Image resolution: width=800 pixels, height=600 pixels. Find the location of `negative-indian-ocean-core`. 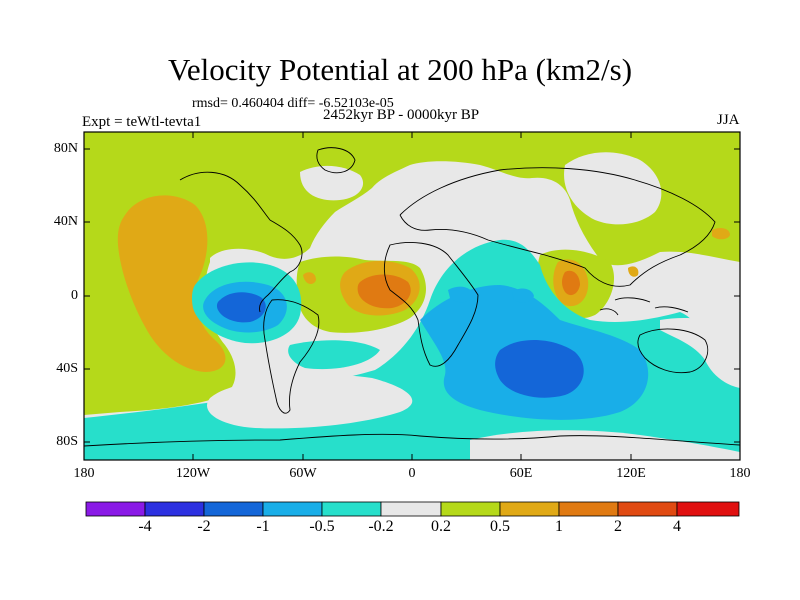

negative-indian-ocean-core is located at coordinates (539, 369).